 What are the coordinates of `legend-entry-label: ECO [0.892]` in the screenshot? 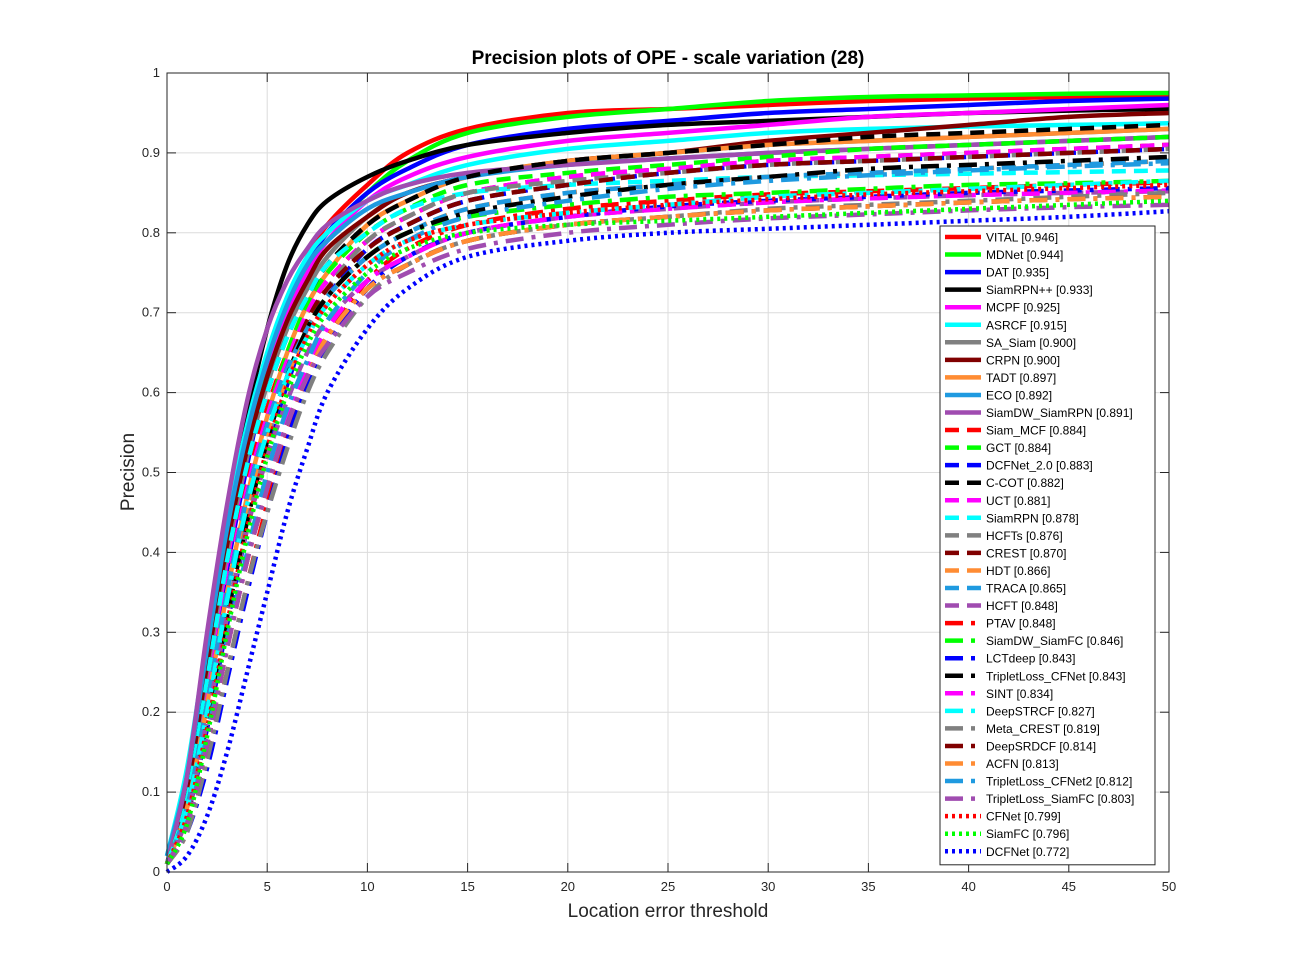 It's located at (1019, 395).